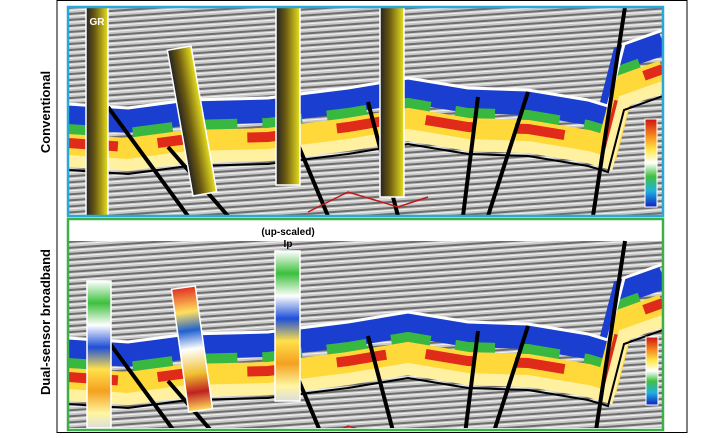  I want to click on well-label: (up-scaled), so click(287, 232).